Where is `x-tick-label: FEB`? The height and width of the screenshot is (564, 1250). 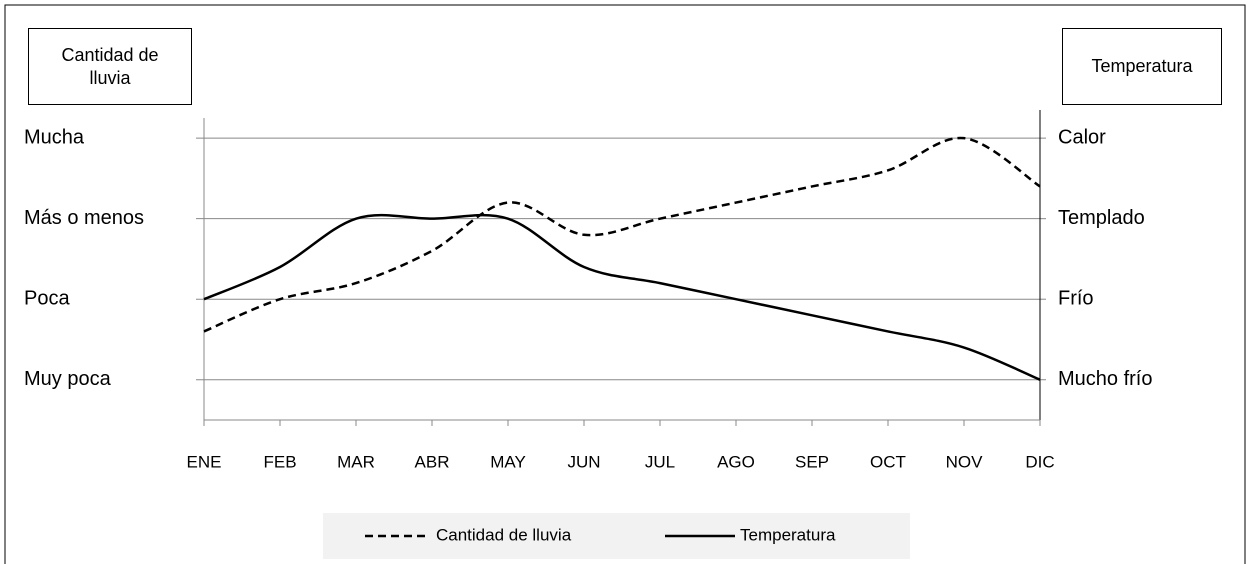 x-tick-label: FEB is located at coordinates (279, 461).